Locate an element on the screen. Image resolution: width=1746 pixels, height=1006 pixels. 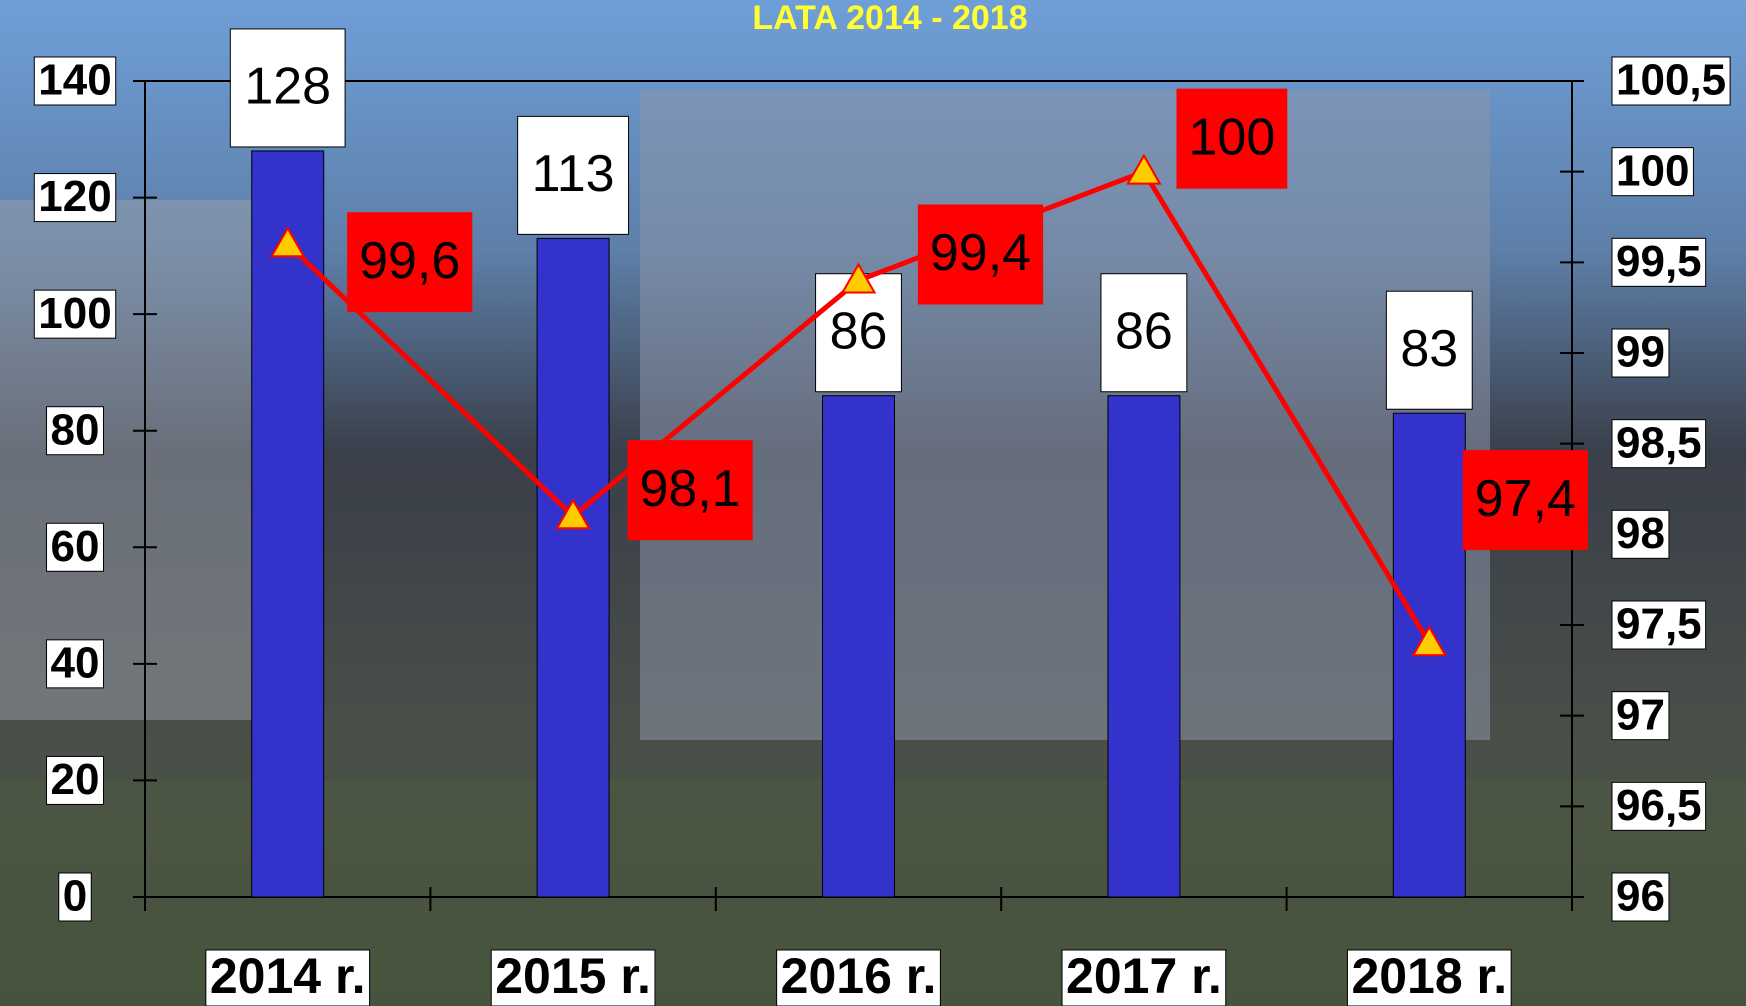
y-tick-label: 60 is located at coordinates (75, 546).